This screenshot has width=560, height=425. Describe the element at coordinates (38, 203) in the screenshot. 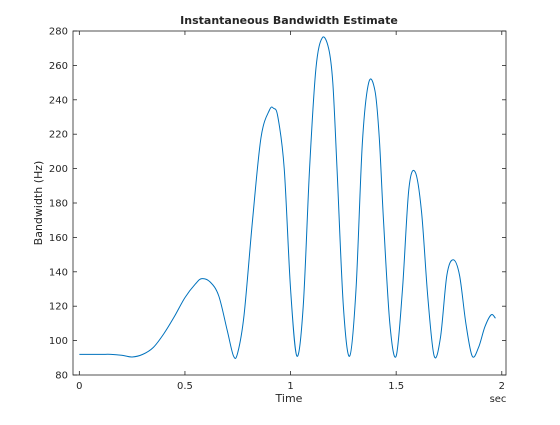

I see `y-axis-label: Bandwidth (Hz)` at that location.